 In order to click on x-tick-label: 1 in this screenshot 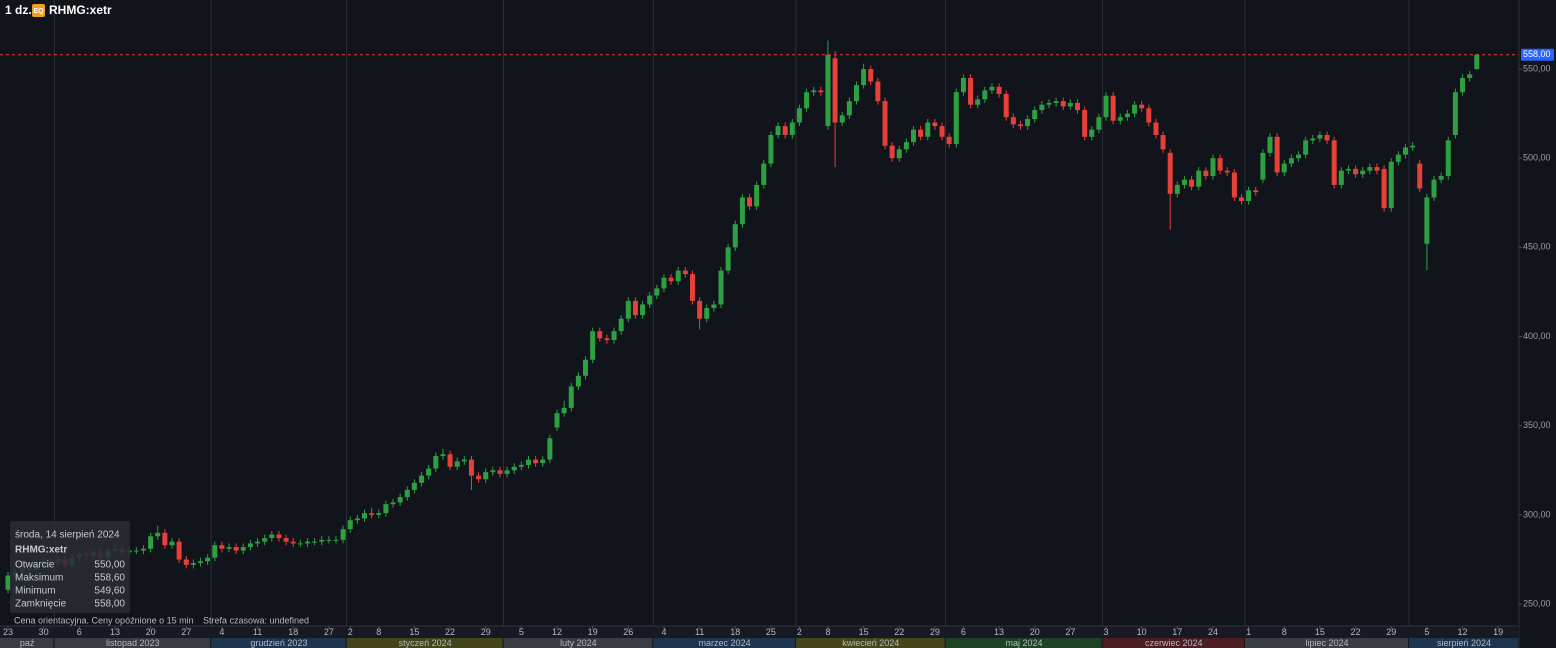, I will do `click(1248, 632)`.